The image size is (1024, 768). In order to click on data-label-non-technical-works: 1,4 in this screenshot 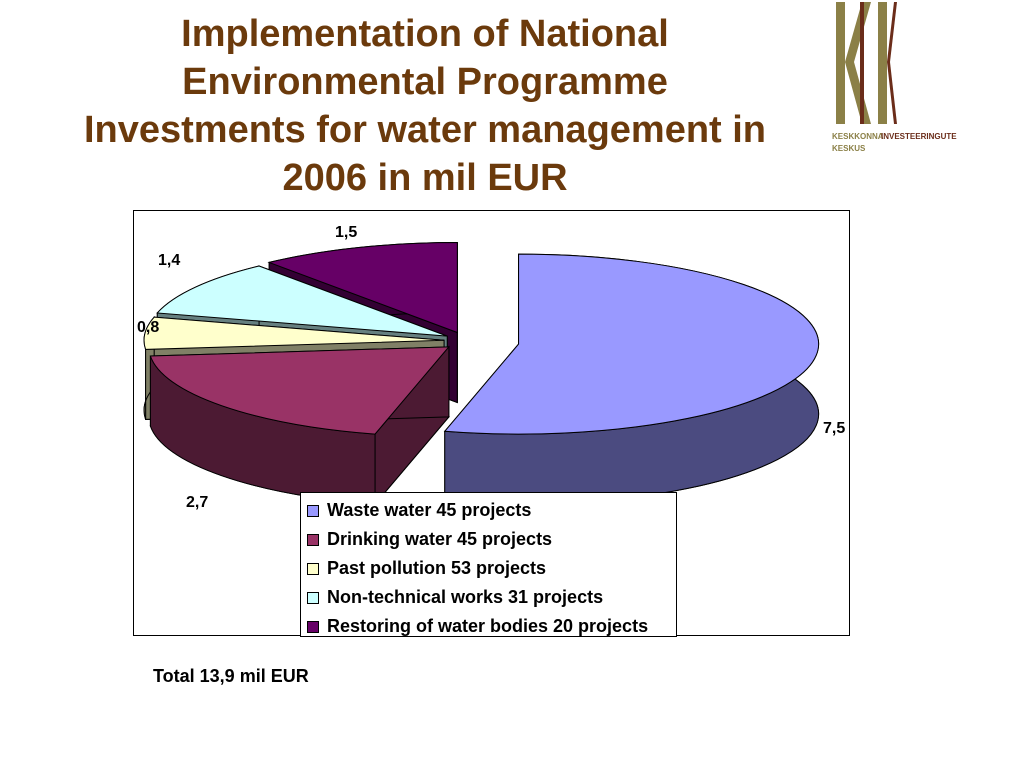, I will do `click(169, 260)`.